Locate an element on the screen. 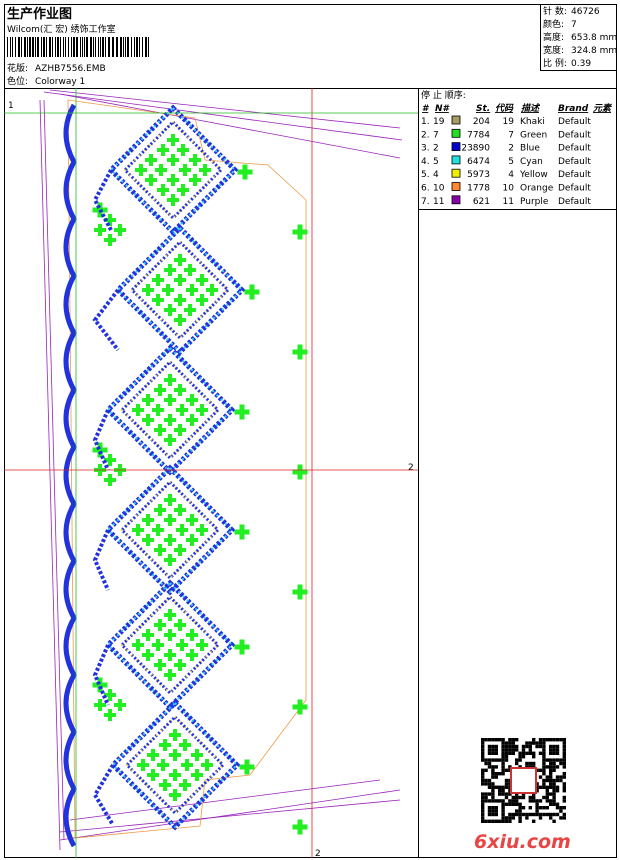 The image size is (620, 860). code: 5 is located at coordinates (511, 162).